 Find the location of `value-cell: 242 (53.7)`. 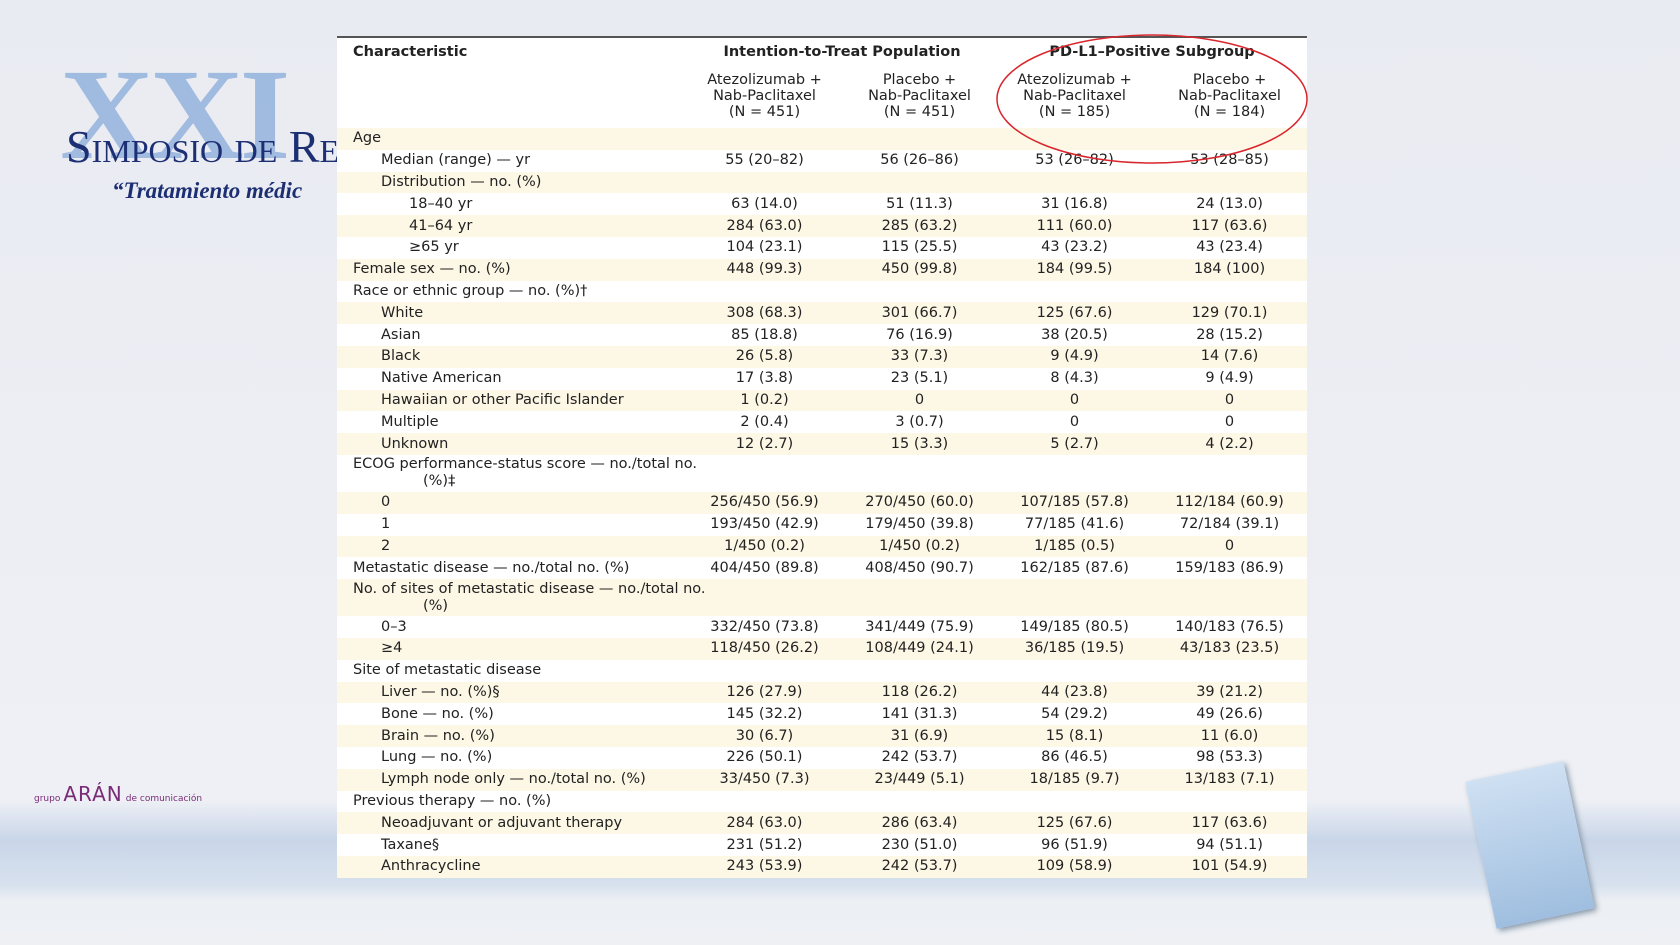

value-cell: 242 (53.7) is located at coordinates (920, 866).